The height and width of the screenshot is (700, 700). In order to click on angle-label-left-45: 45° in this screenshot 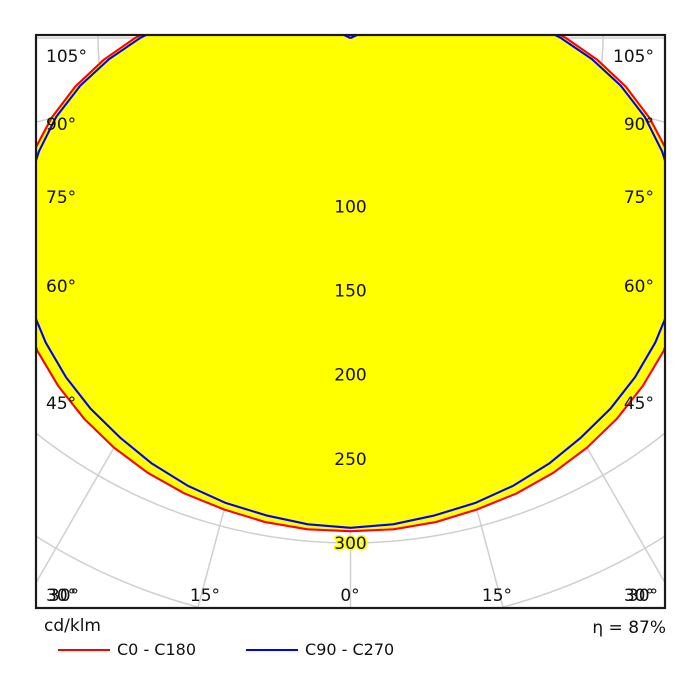, I will do `click(61, 404)`.